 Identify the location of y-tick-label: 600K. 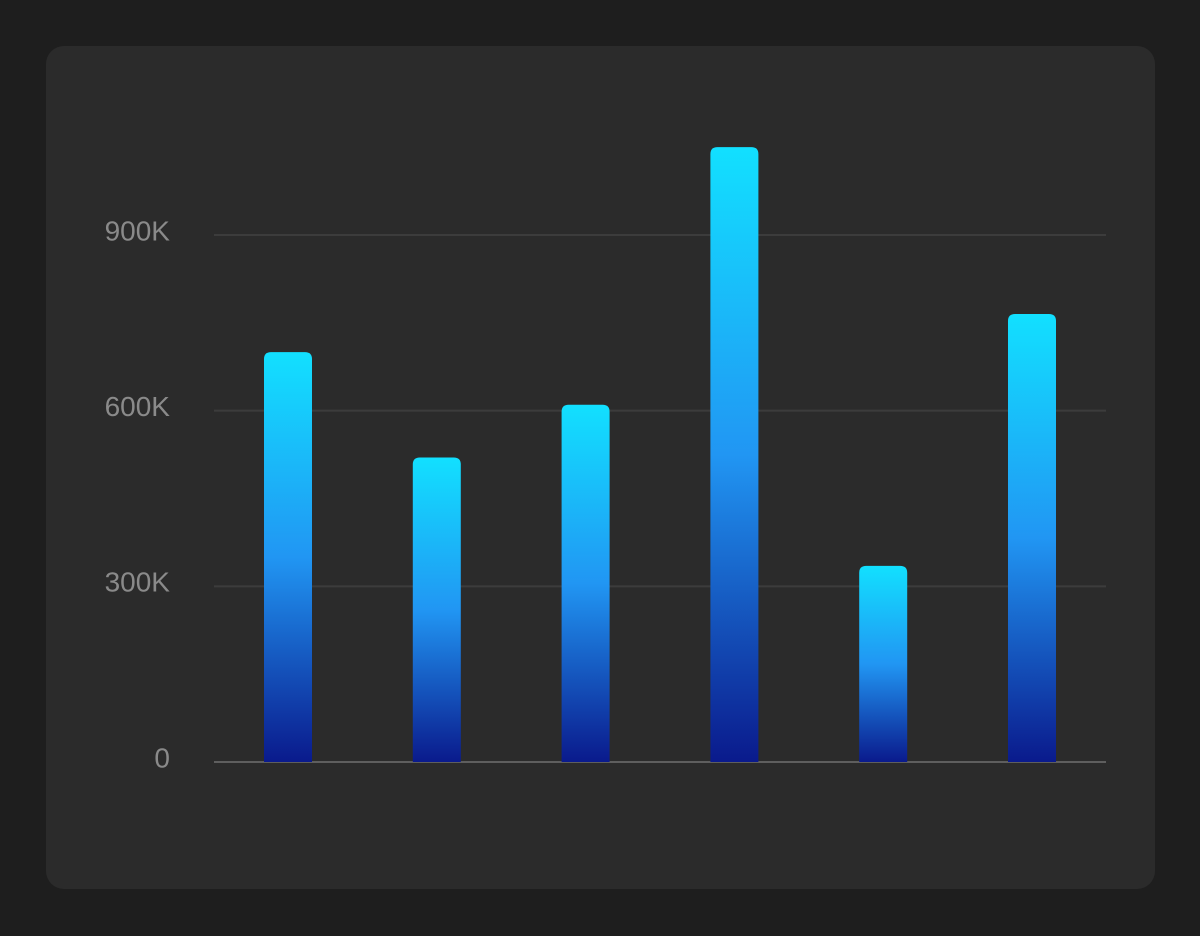
(138, 406).